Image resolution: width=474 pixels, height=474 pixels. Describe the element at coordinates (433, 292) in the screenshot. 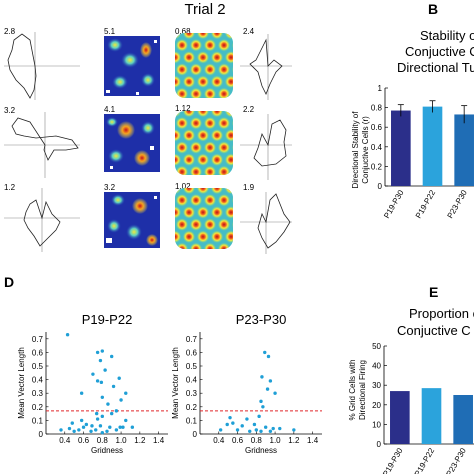

I see `panel-letter-e: E` at that location.